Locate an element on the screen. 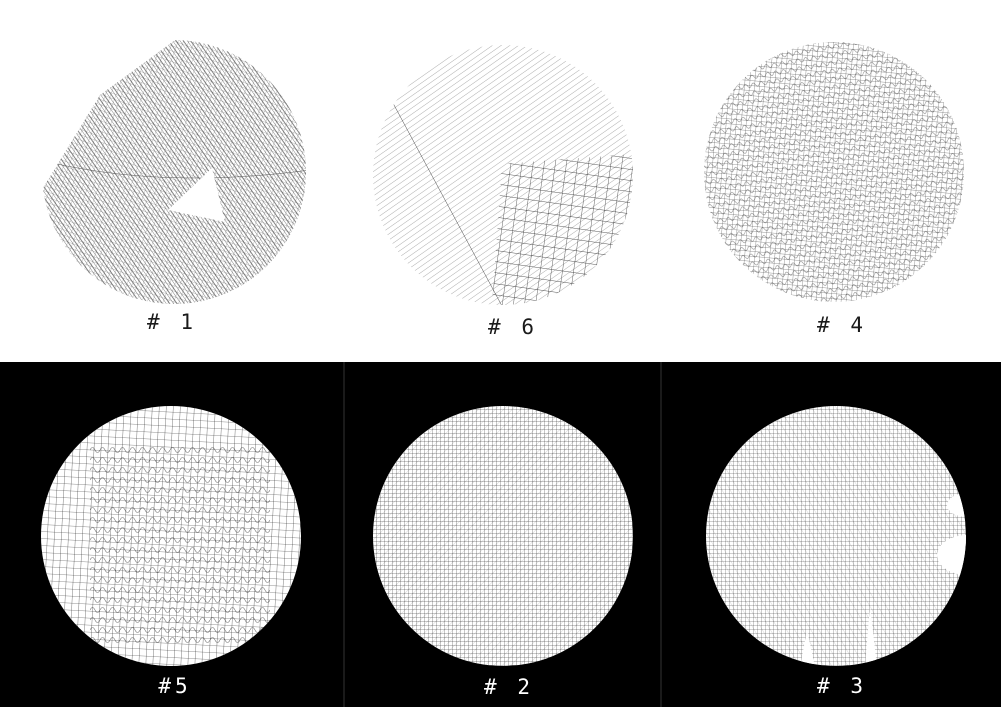 The image size is (1001, 707). notch-bottom is located at coordinates (871, 635).